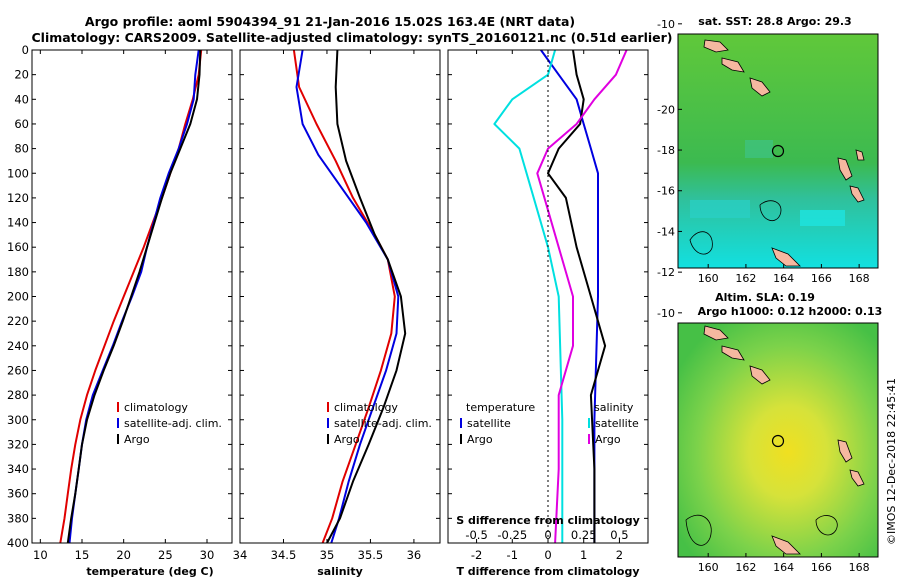  I want to click on ytick-label: 400, so click(18, 543).